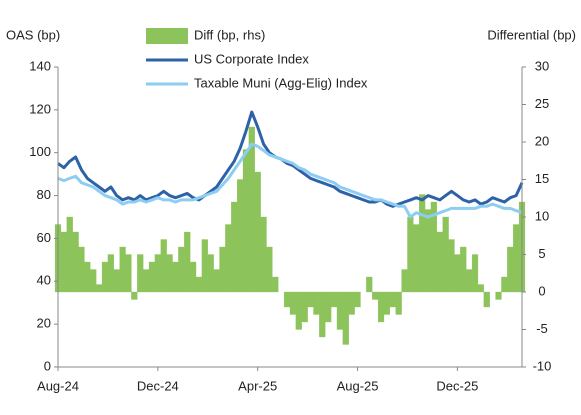 The width and height of the screenshot is (581, 415). I want to click on x-tick-label: Aug-24, so click(58, 385).